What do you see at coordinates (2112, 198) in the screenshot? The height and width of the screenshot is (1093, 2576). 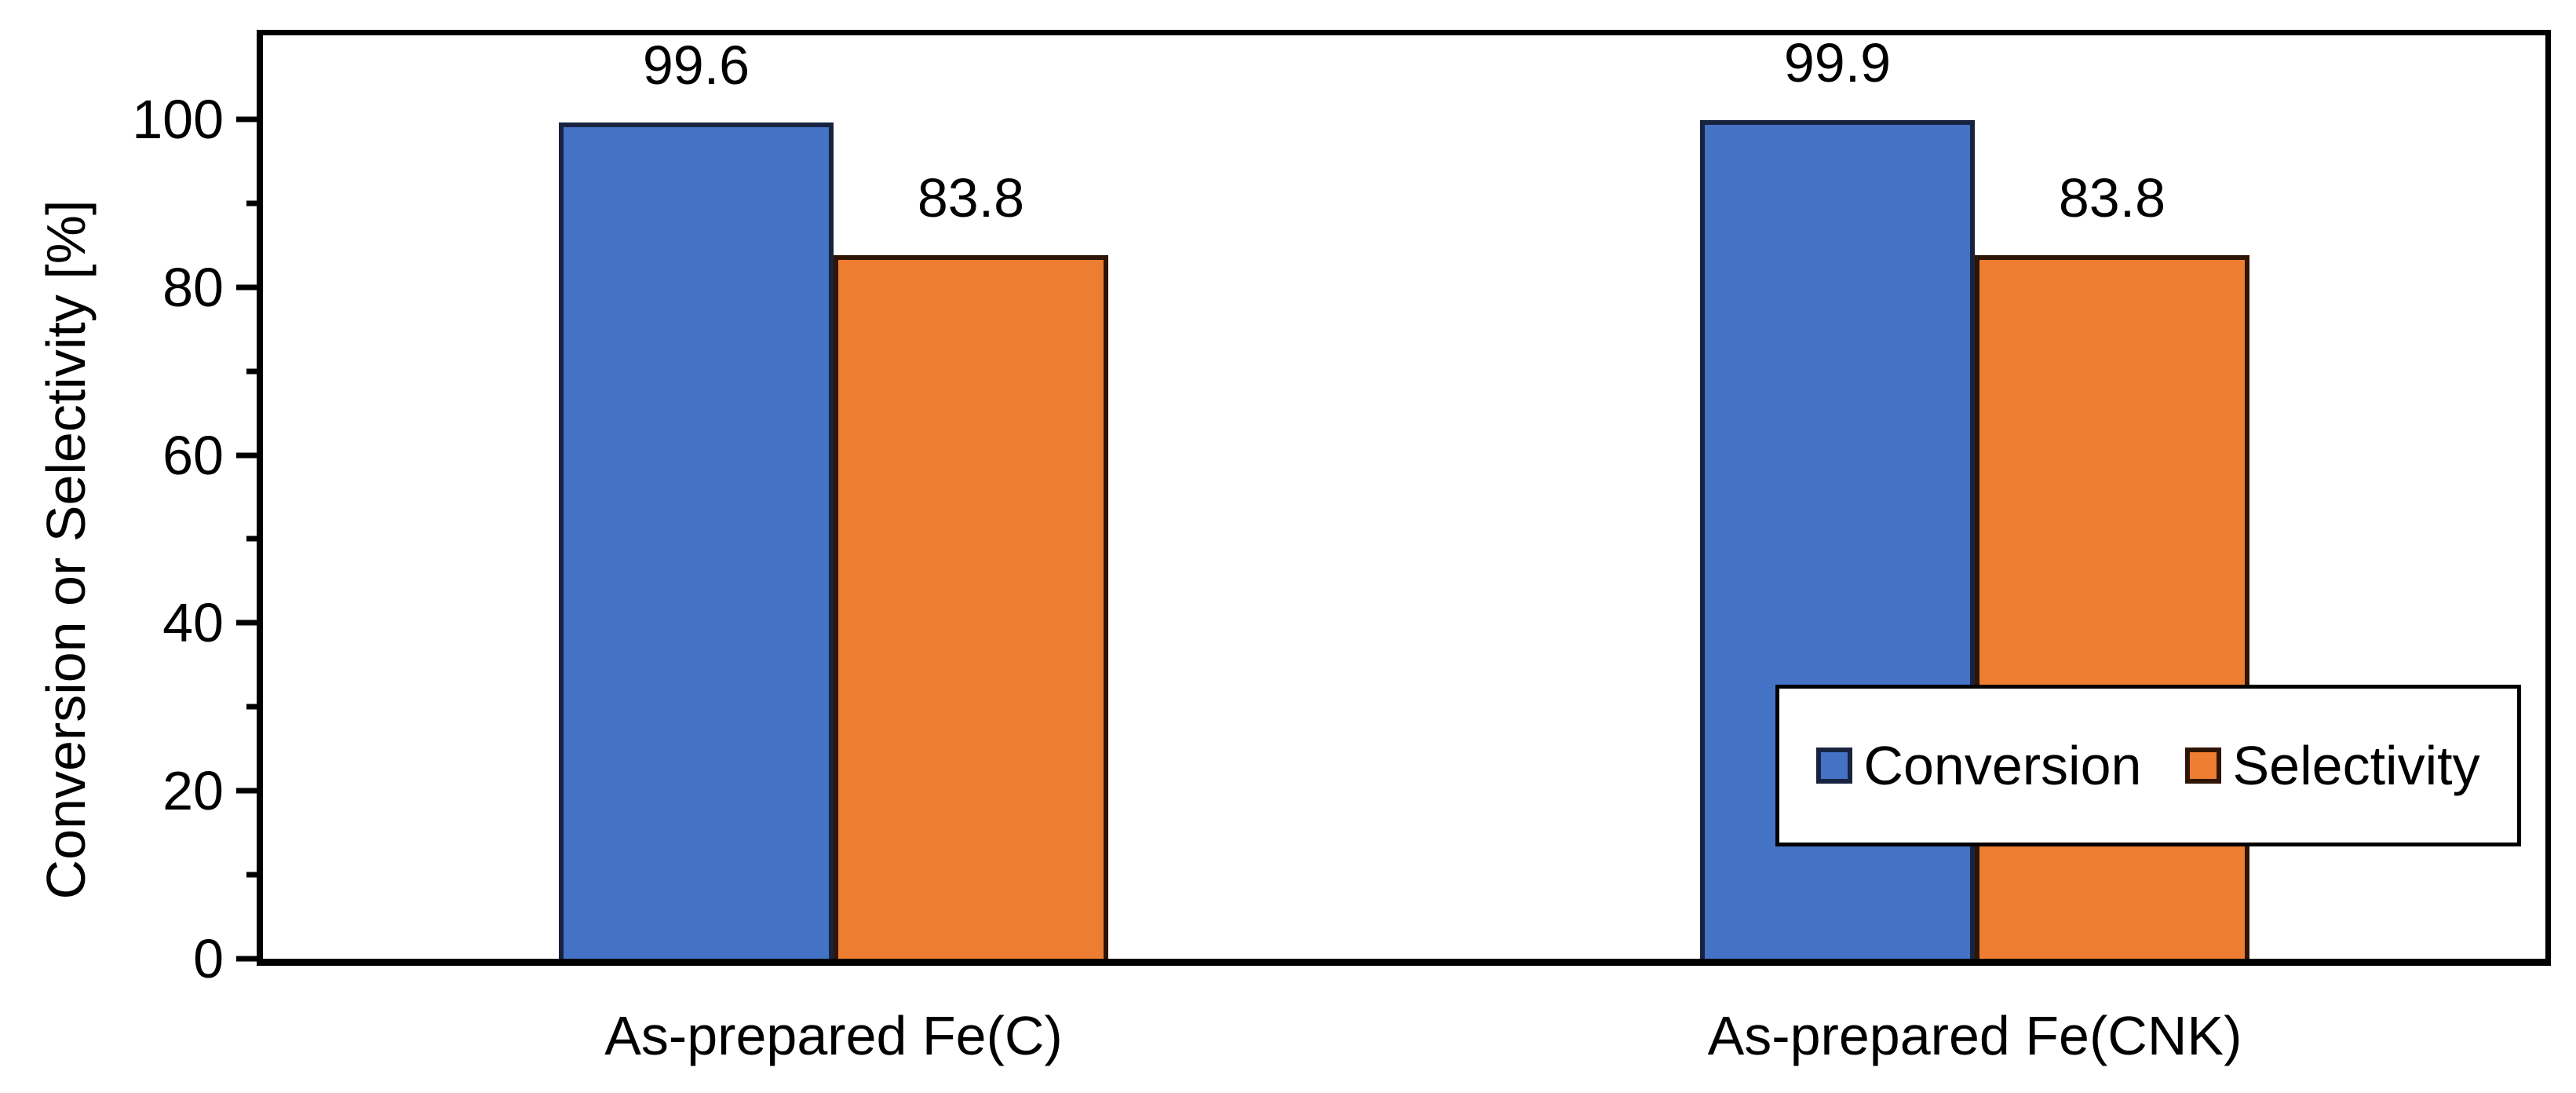 I see `data-label-selectivity-2: 83.8` at bounding box center [2112, 198].